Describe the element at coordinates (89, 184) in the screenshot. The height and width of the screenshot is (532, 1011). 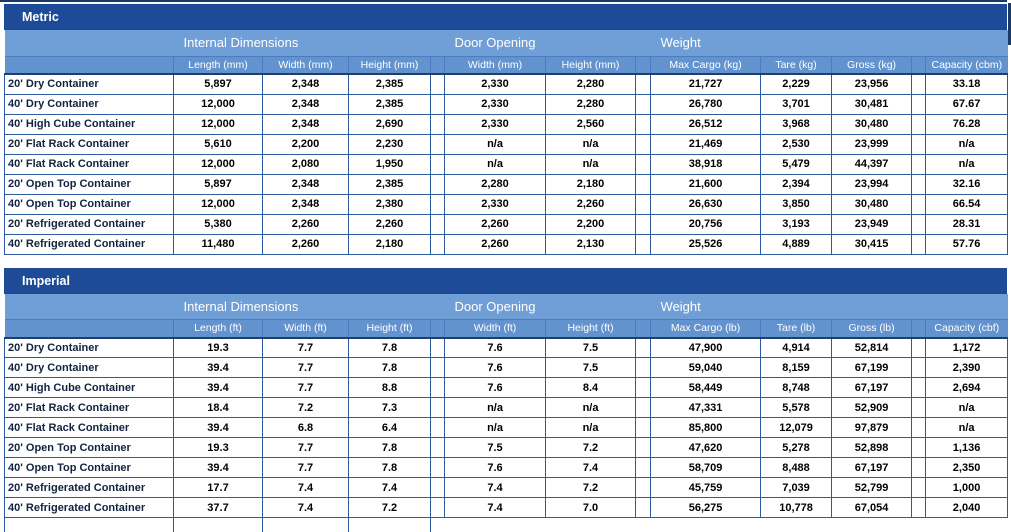
I see `row-label: 20' Open Top Container` at that location.